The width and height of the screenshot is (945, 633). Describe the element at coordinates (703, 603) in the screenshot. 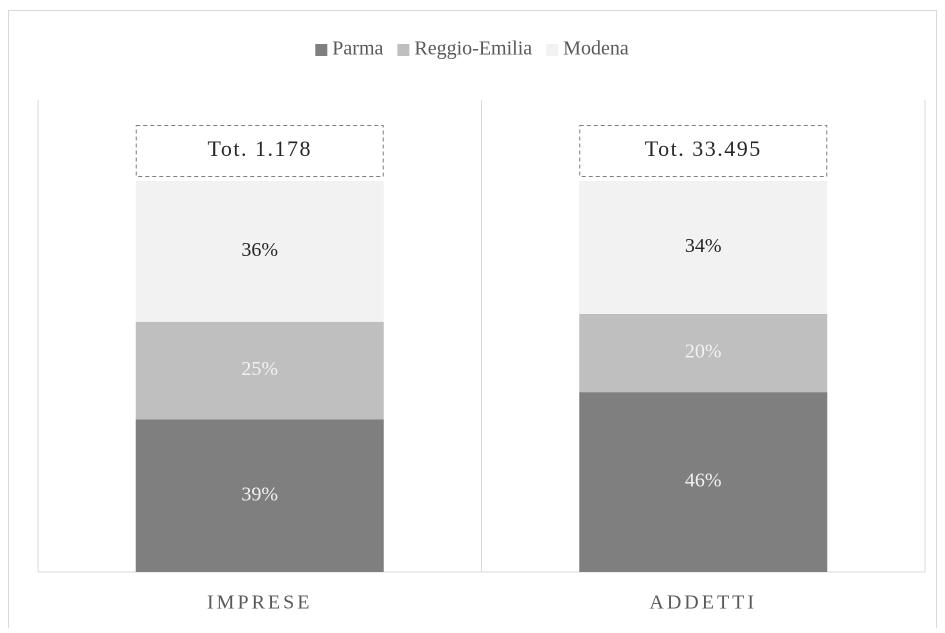

I see `x-tick-label: ADDETTI` at that location.